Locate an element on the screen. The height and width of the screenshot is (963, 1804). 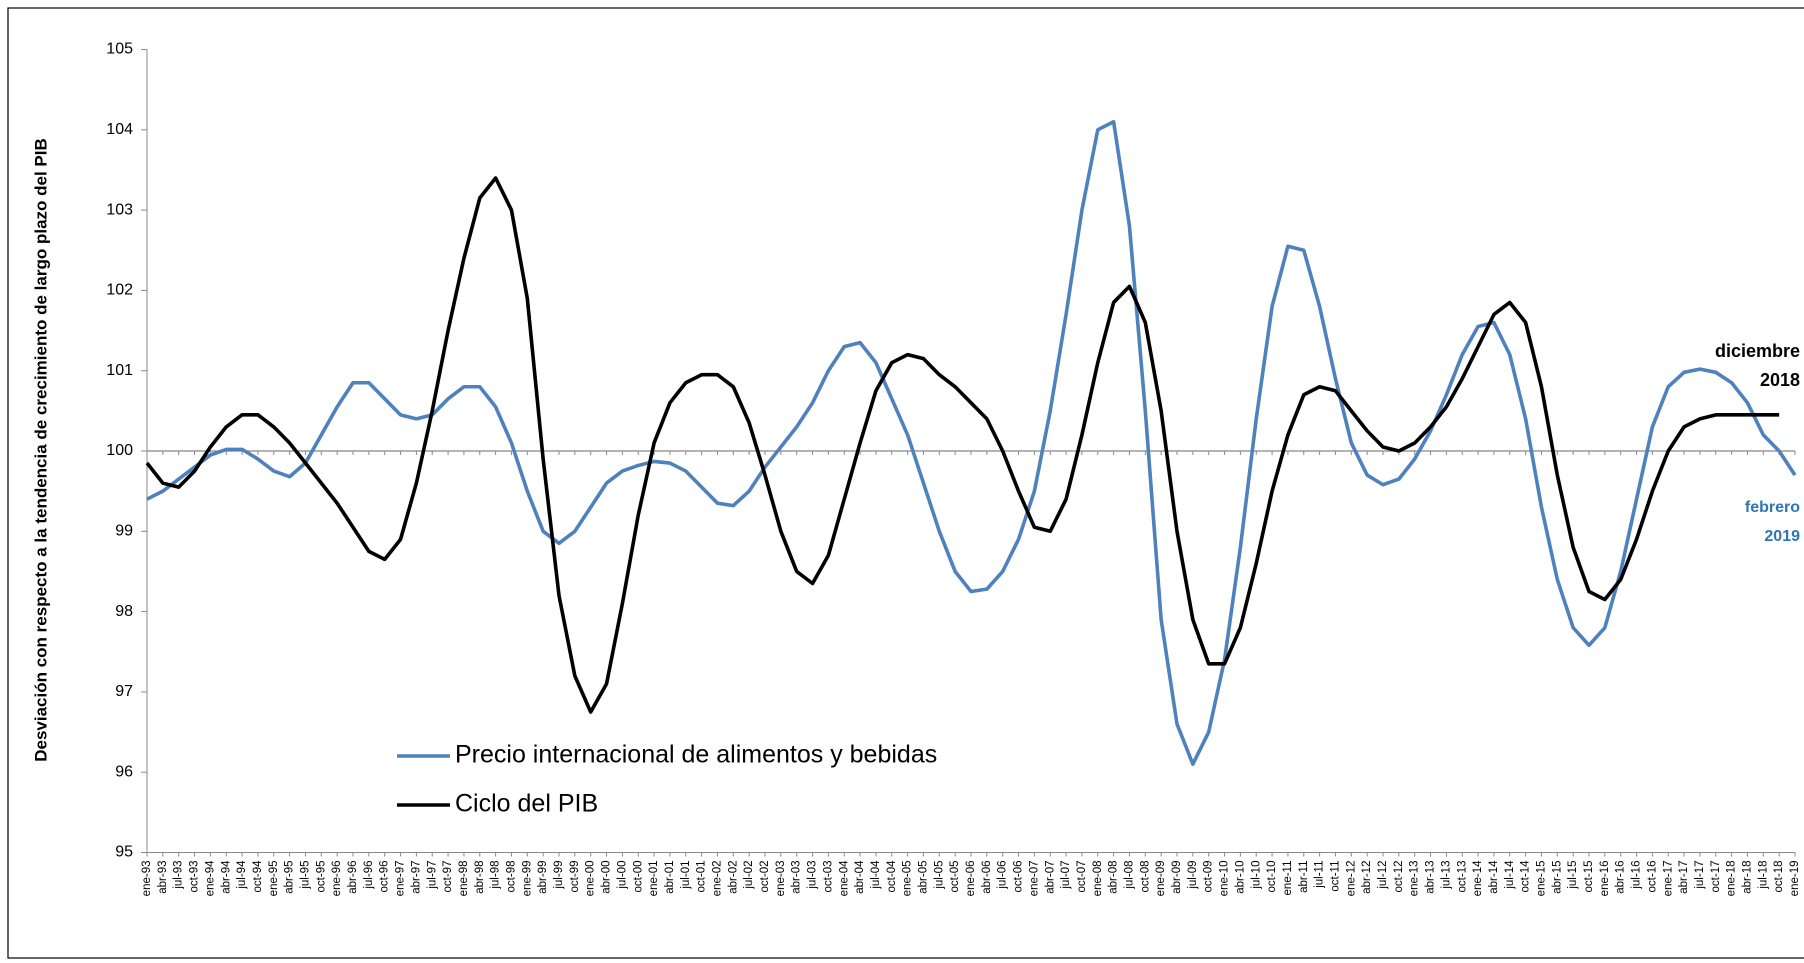
x-tick-label: ene-10 is located at coordinates (1225, 879).